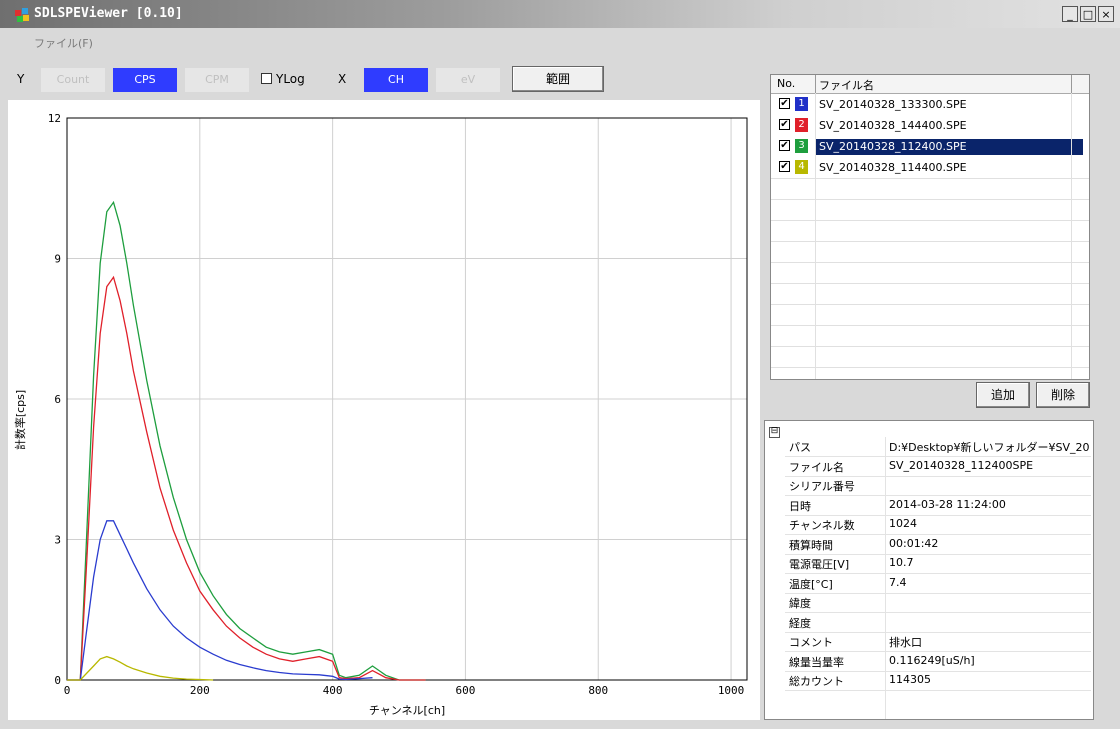  Describe the element at coordinates (22, 15) in the screenshot. I see `app-icon` at that location.